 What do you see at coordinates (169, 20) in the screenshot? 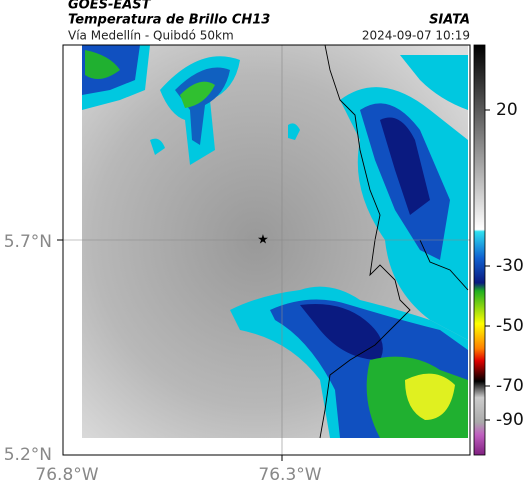
I see `product: Temperatura de Brillo CH13` at bounding box center [169, 20].